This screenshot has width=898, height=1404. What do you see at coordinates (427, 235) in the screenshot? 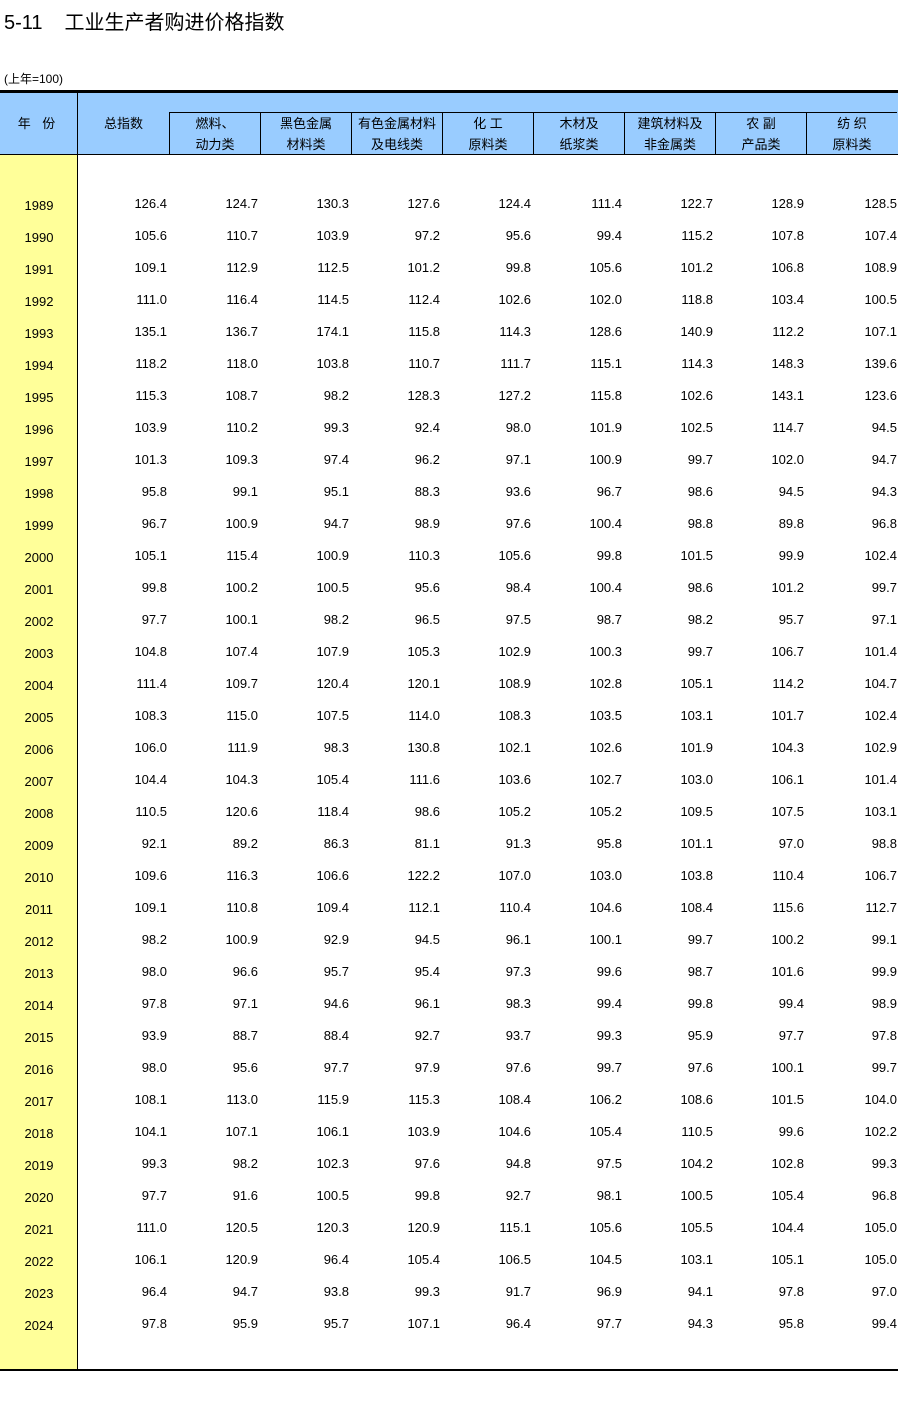
I see `value-cell: 97.2` at bounding box center [427, 235].